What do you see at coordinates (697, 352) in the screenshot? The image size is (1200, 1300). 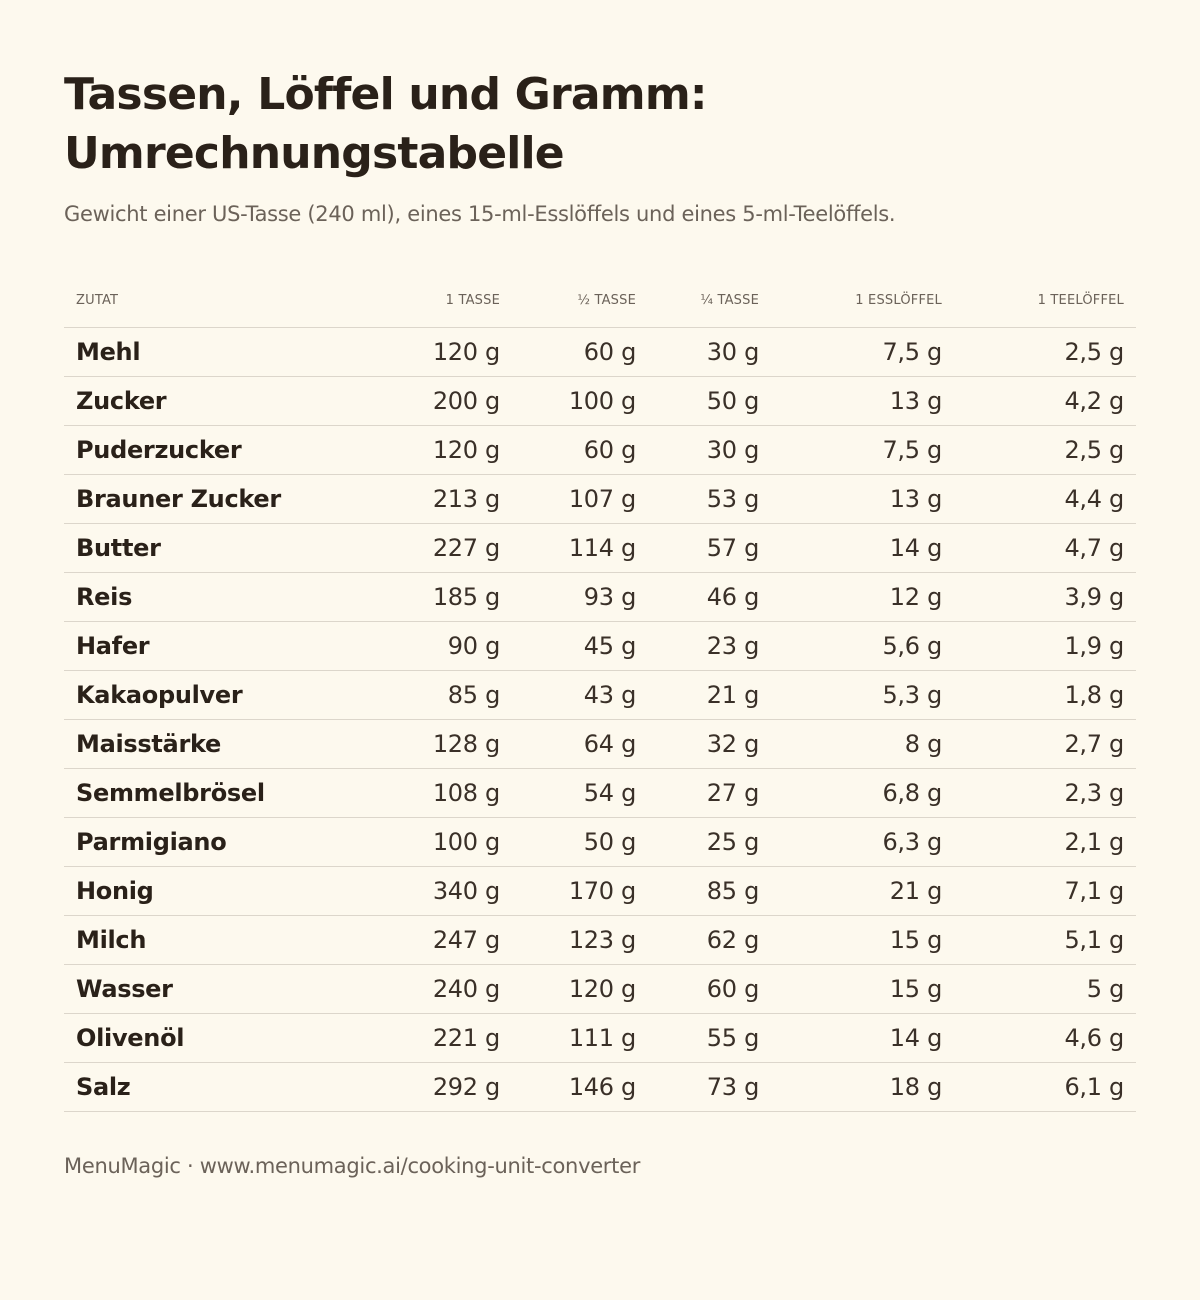 I see `value-quarter-cup: 30 g` at bounding box center [697, 352].